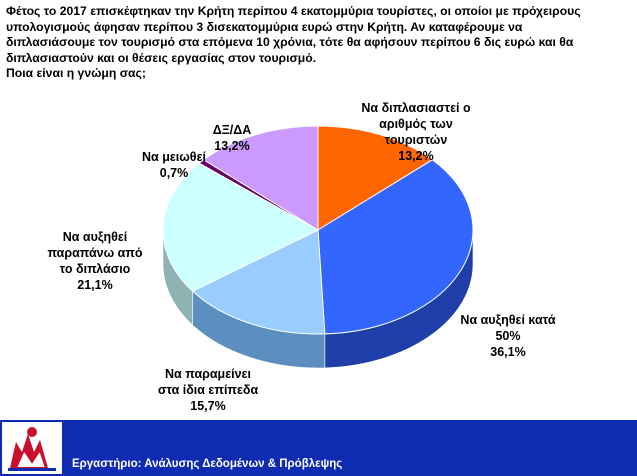 The width and height of the screenshot is (637, 476). I want to click on pie-slice-label-line: το διπλάσιο, so click(95, 269).